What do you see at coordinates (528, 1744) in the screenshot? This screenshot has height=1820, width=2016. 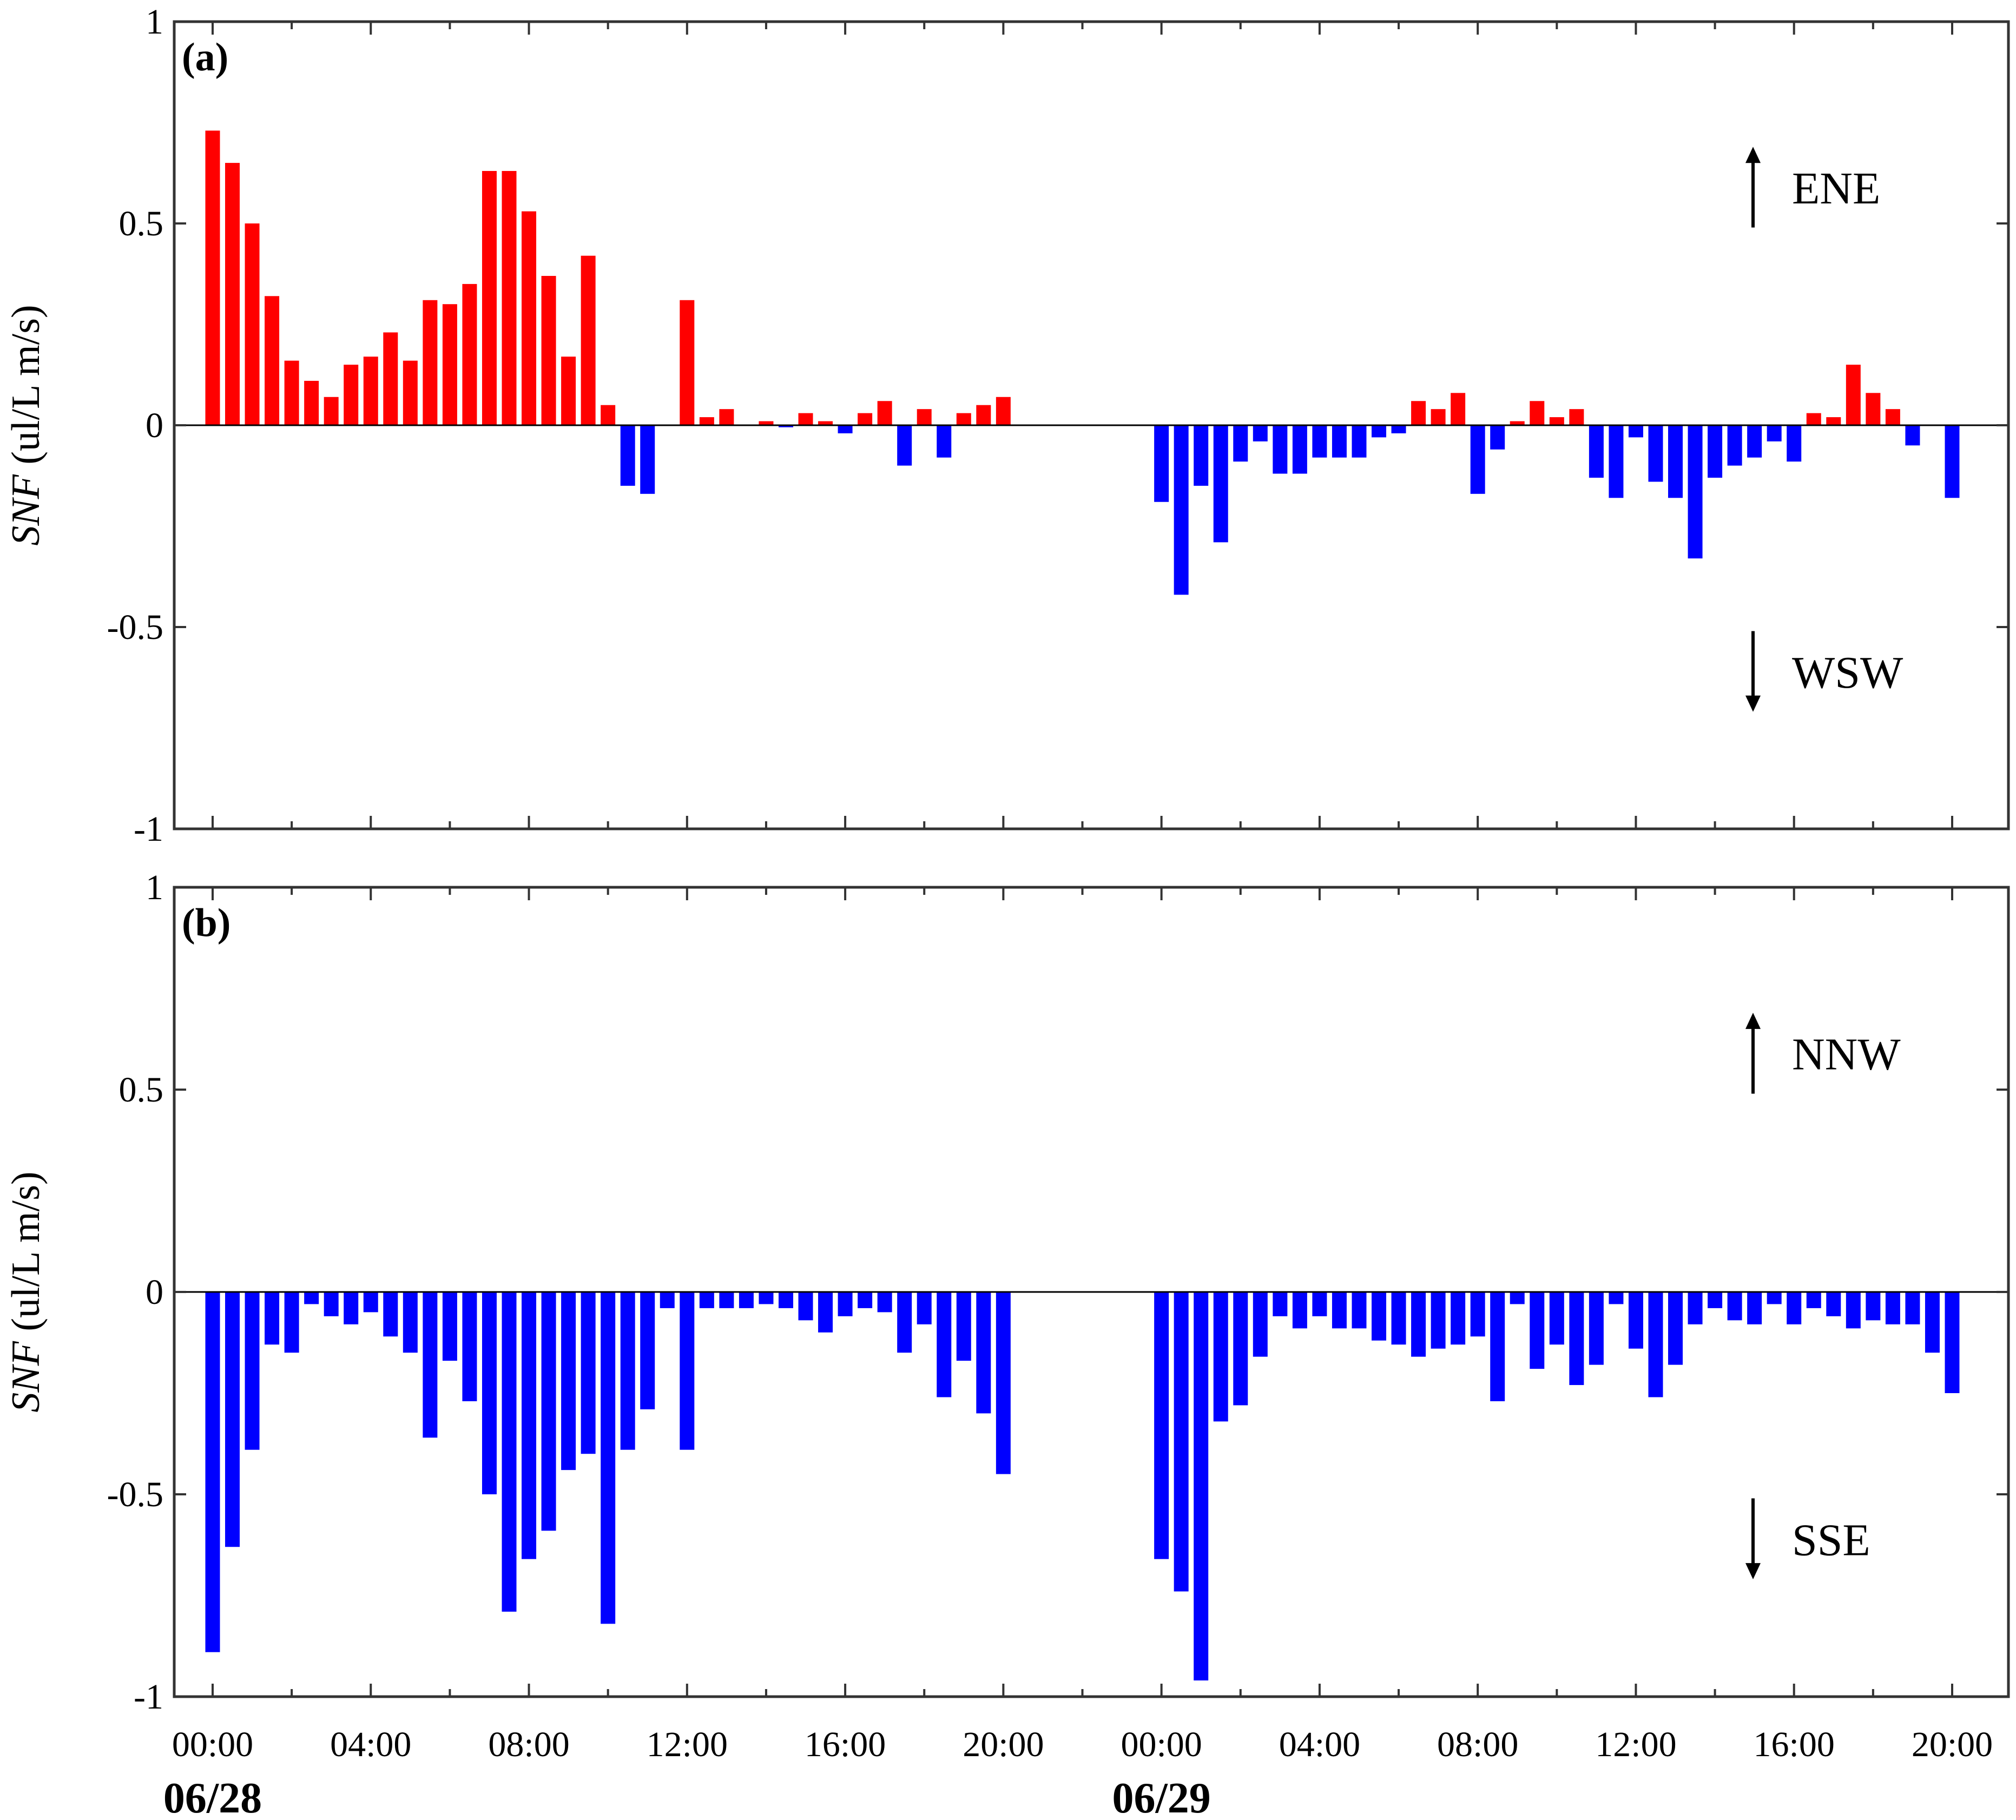 I see `x-tick-label: 08:00` at bounding box center [528, 1744].